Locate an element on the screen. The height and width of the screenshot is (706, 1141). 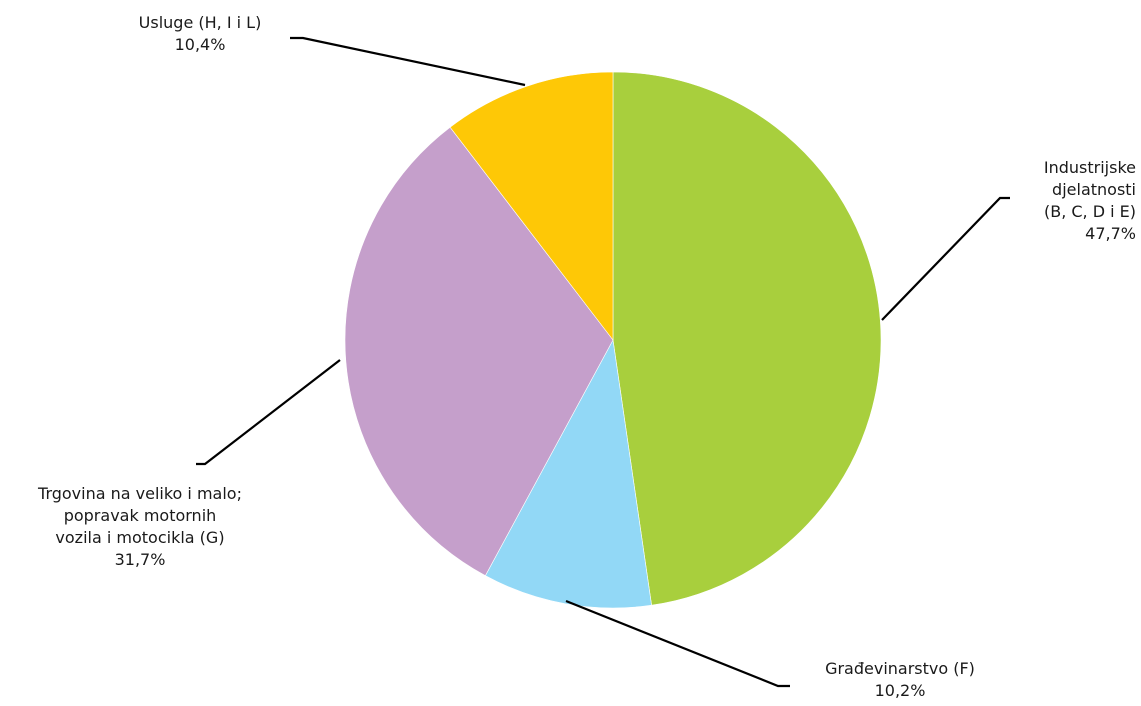
slice-label-line: Usluge (H, I i L) is located at coordinates (200, 22).